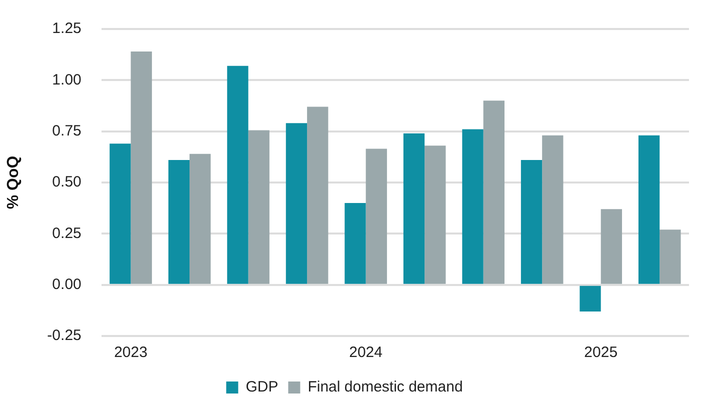 The height and width of the screenshot is (405, 701). What do you see at coordinates (601, 353) in the screenshot?
I see `x-tick-label: 2025` at bounding box center [601, 353].